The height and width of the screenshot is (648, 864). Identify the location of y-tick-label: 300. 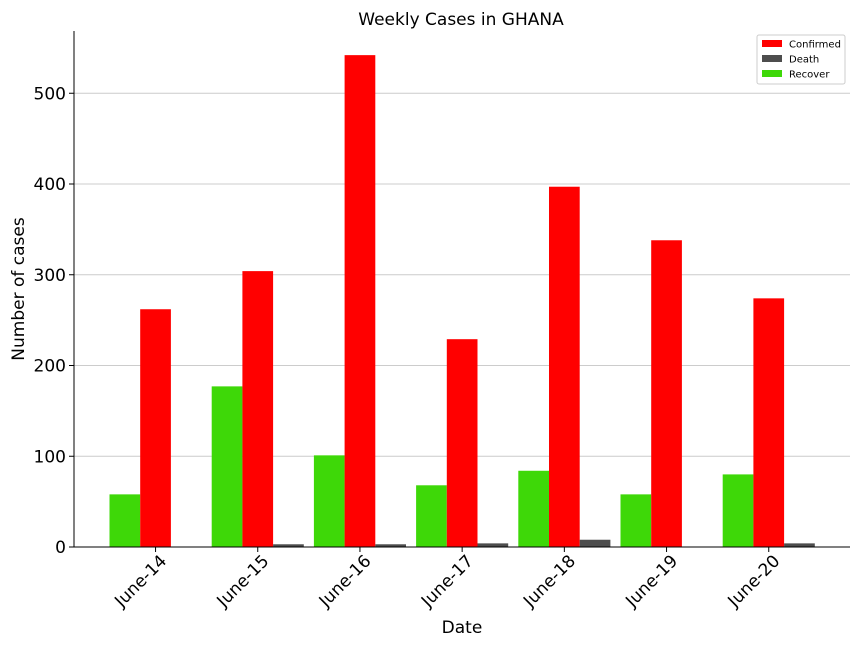
(50, 276).